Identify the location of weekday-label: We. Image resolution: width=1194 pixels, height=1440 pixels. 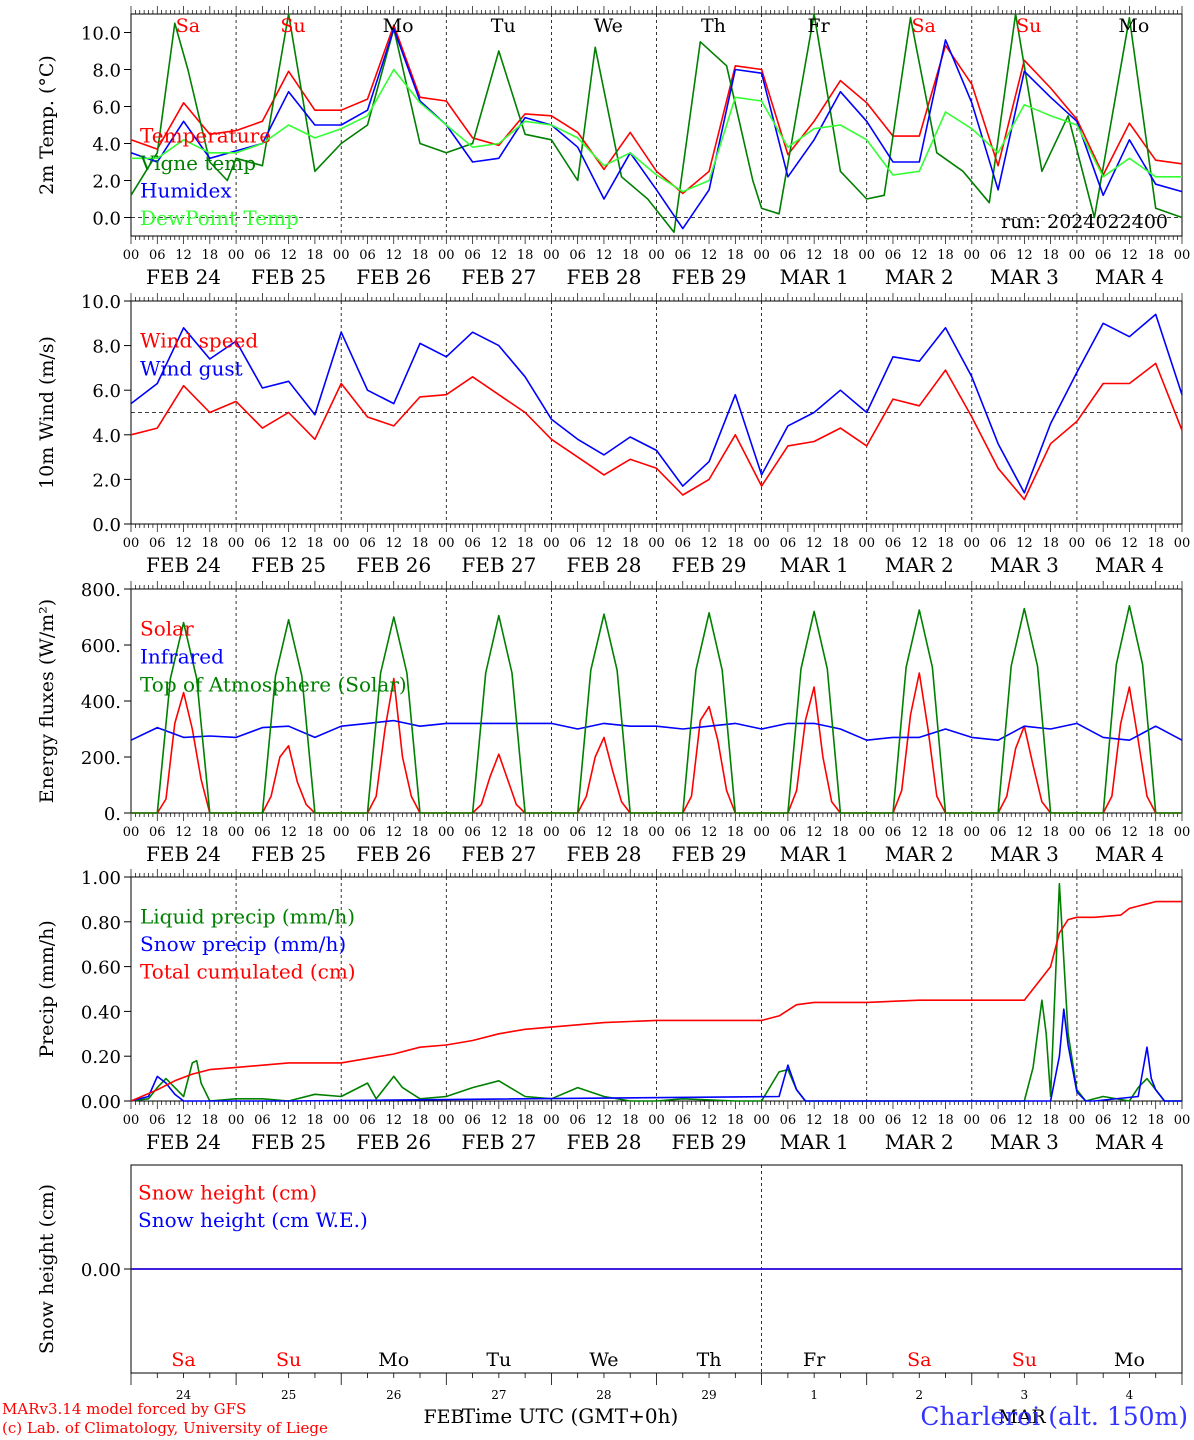
(608, 26).